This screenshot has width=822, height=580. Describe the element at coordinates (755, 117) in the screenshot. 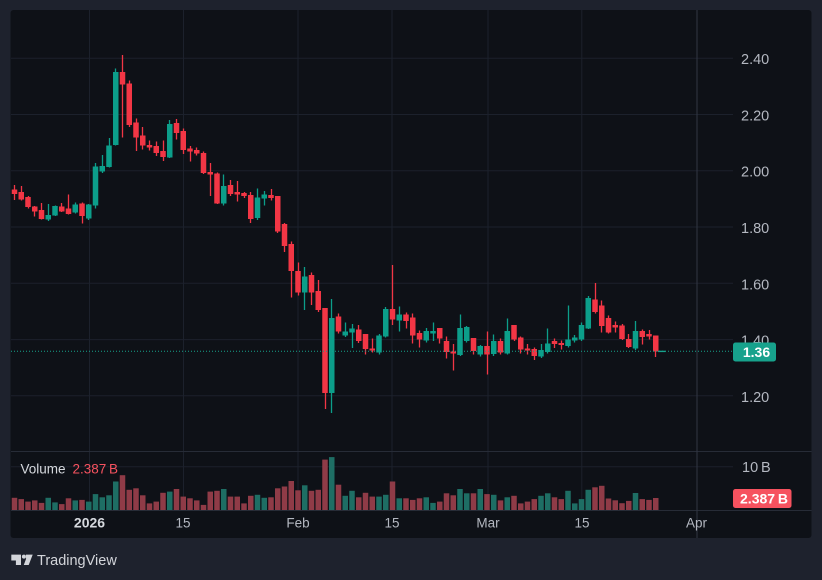

I see `svg-text: 2.20` at that location.